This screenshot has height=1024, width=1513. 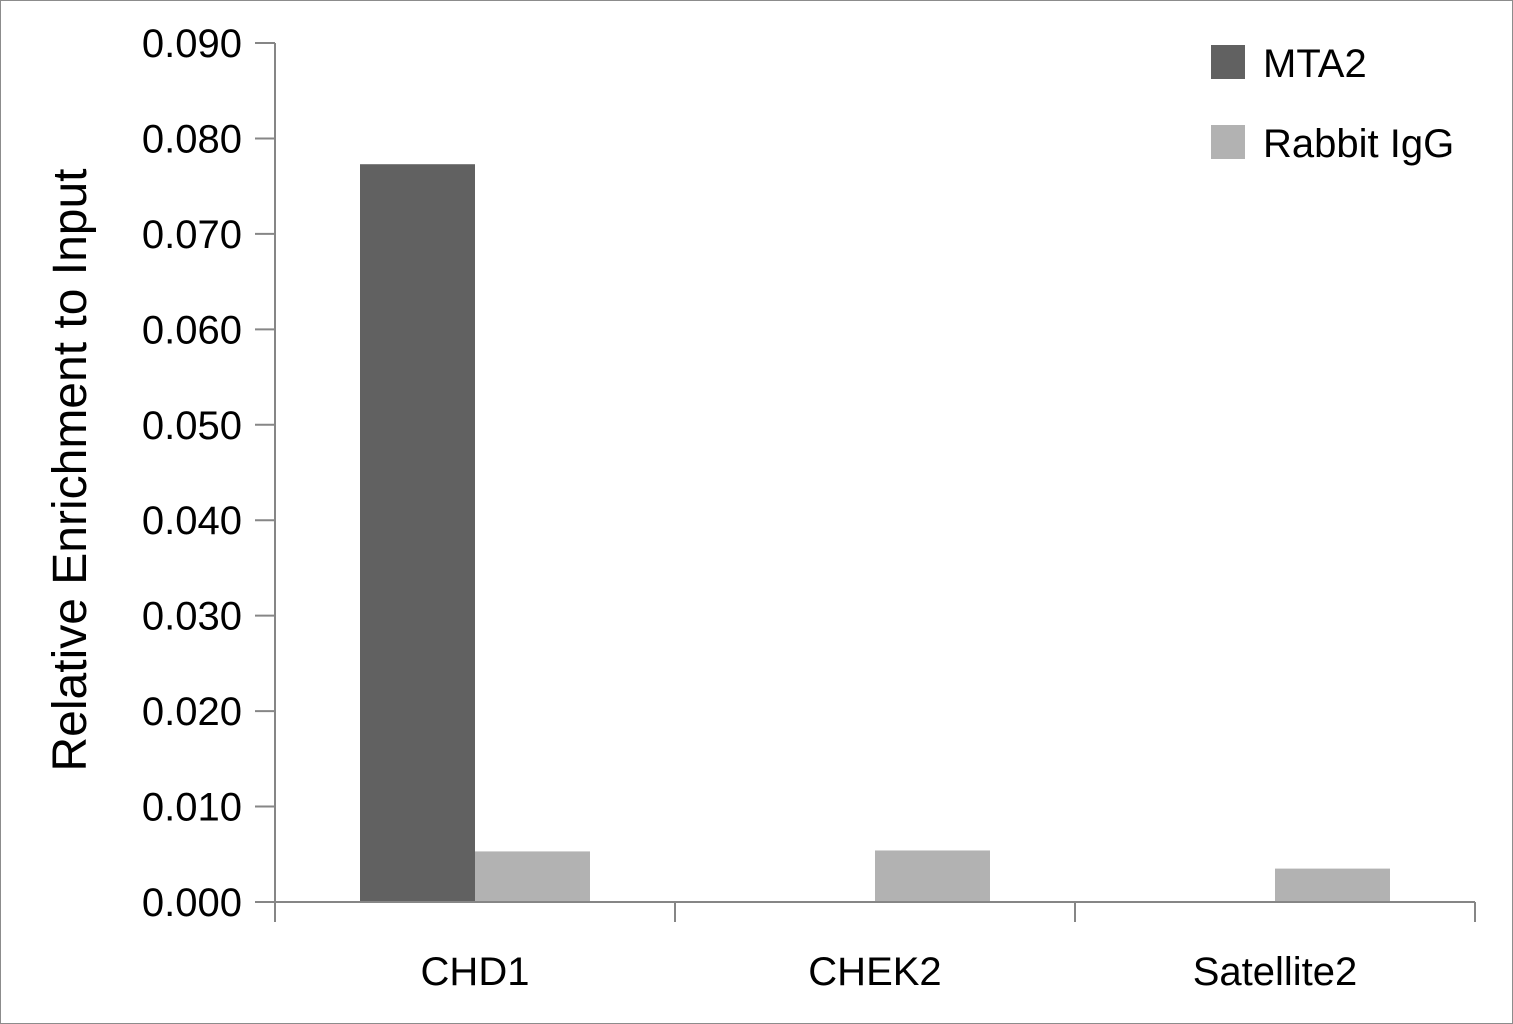 I want to click on bar-mta2-chd1, so click(x=417, y=533).